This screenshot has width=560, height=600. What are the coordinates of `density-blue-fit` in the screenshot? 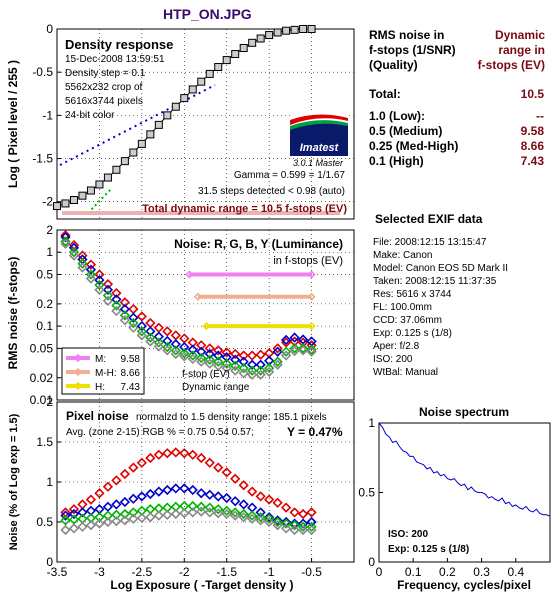 It's located at (137, 125).